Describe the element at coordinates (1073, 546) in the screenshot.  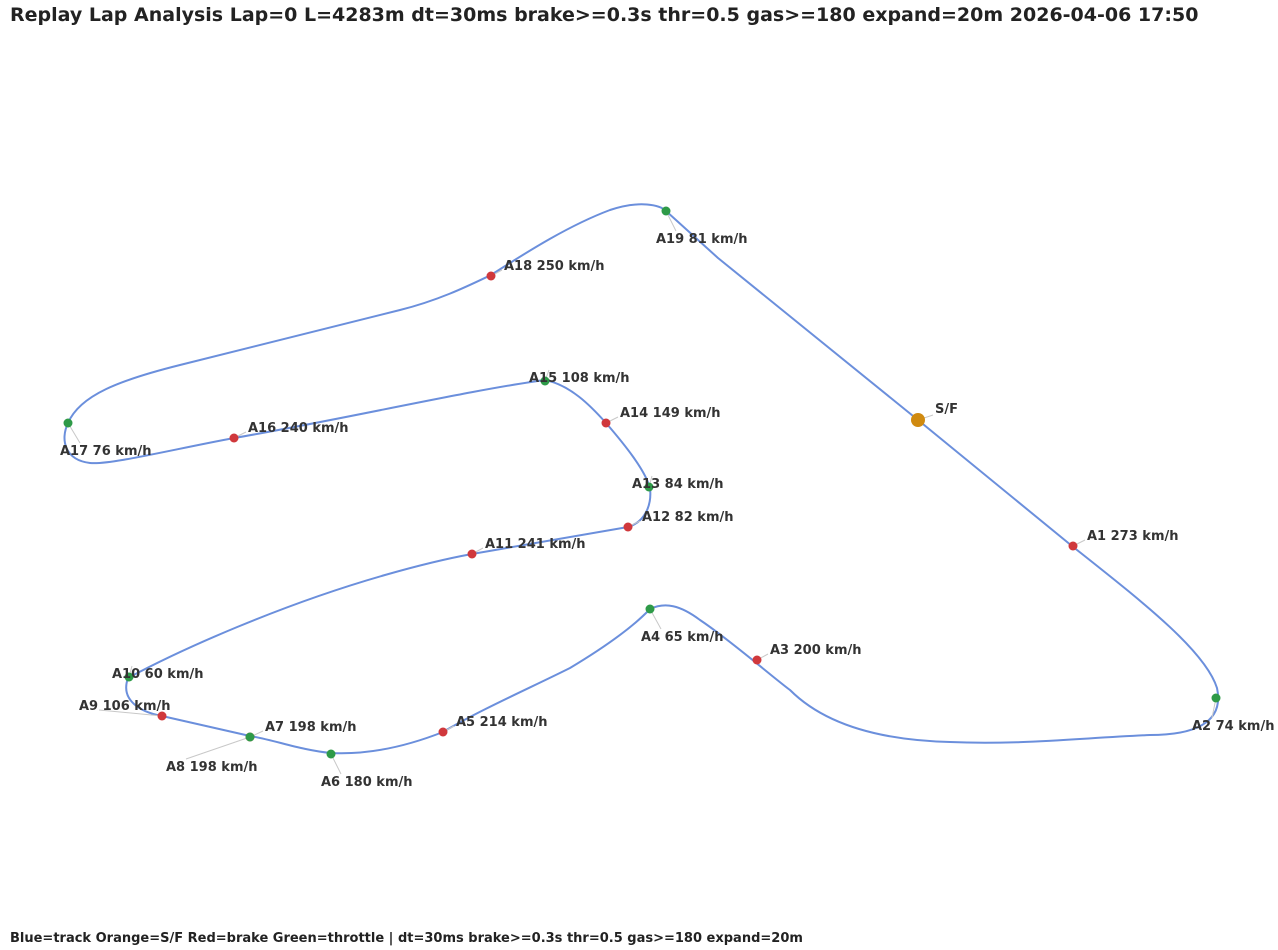
I see `brake-marker-a1` at that location.